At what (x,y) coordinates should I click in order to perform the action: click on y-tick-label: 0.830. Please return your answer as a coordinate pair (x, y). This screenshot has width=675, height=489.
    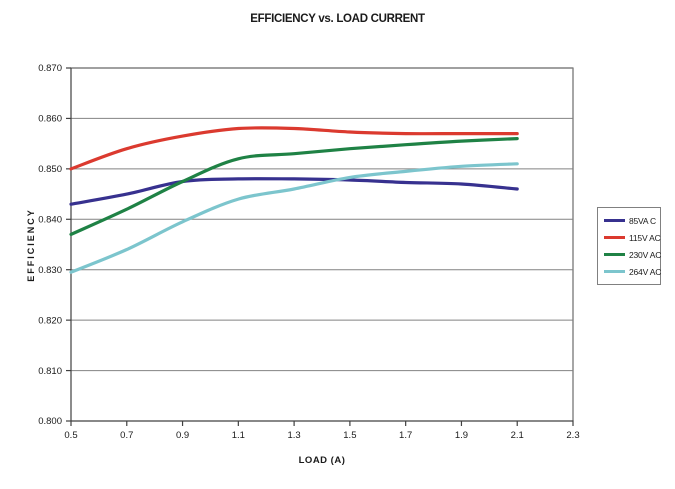
    Looking at the image, I should click on (50, 270).